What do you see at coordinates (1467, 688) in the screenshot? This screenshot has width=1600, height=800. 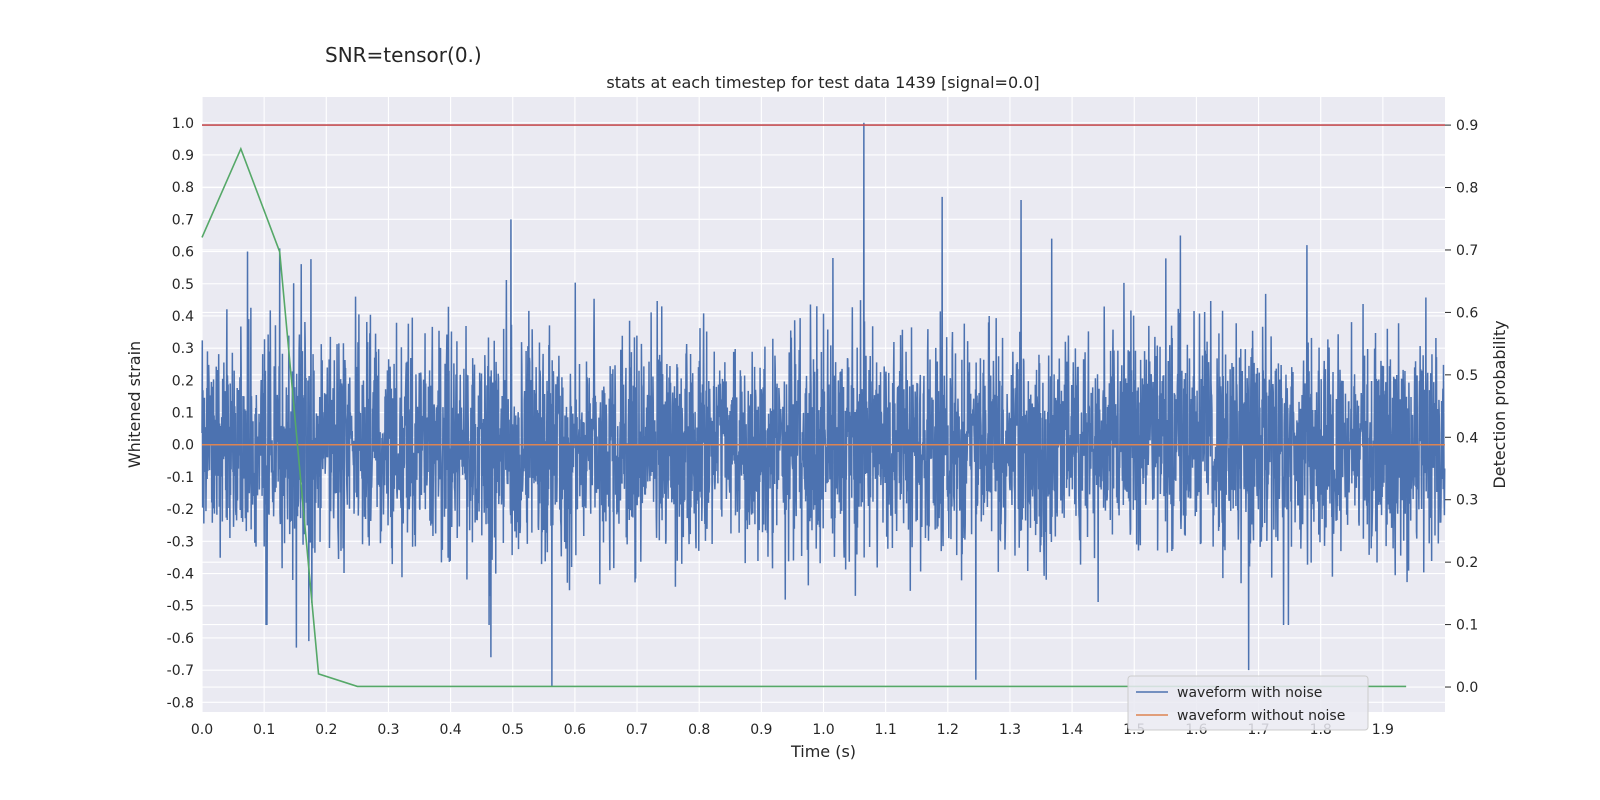 I see `y2-tick-label: 0.0` at bounding box center [1467, 688].